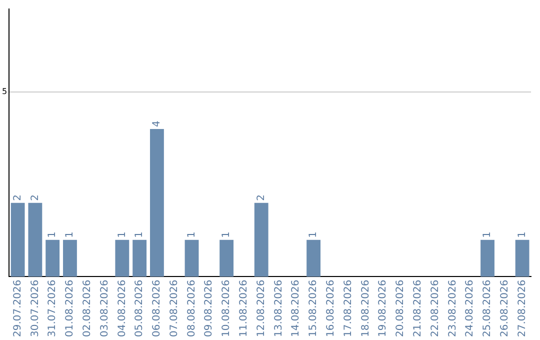 This screenshot has height=340, width=540. I want to click on x-tick-label: 12.08.2026, so click(261, 309).